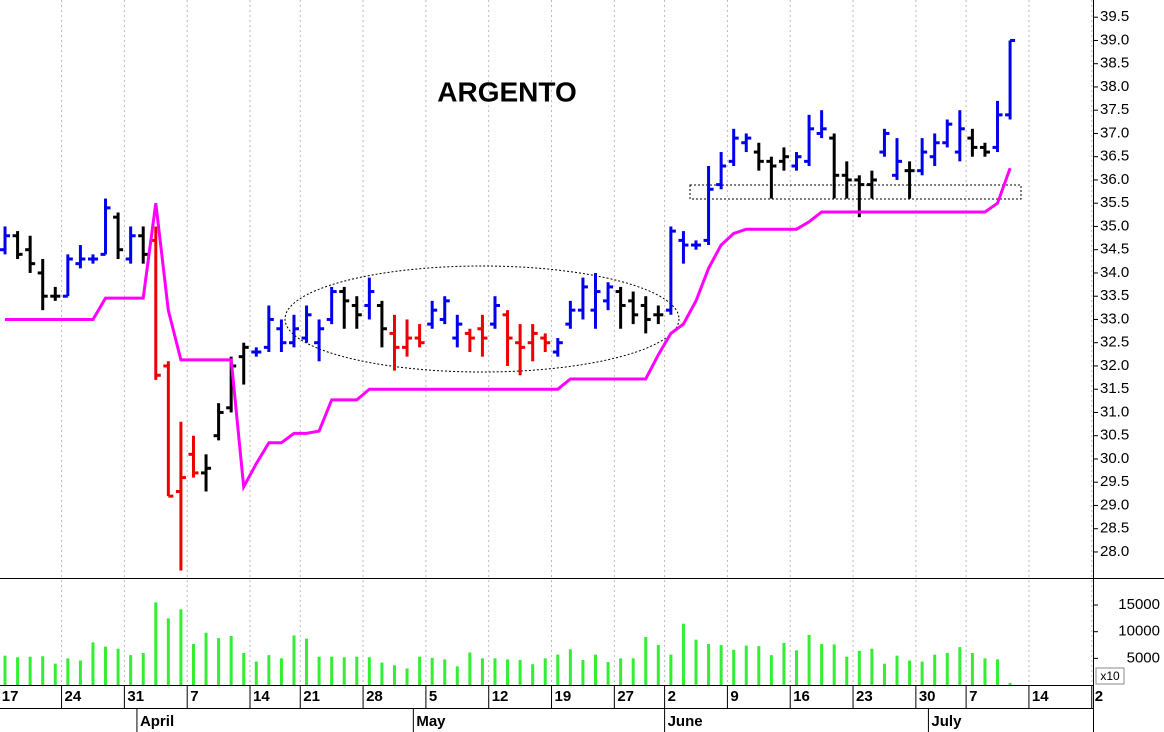 The image size is (1164, 732). Describe the element at coordinates (1110, 676) in the screenshot. I see `multiplier-box` at that location.